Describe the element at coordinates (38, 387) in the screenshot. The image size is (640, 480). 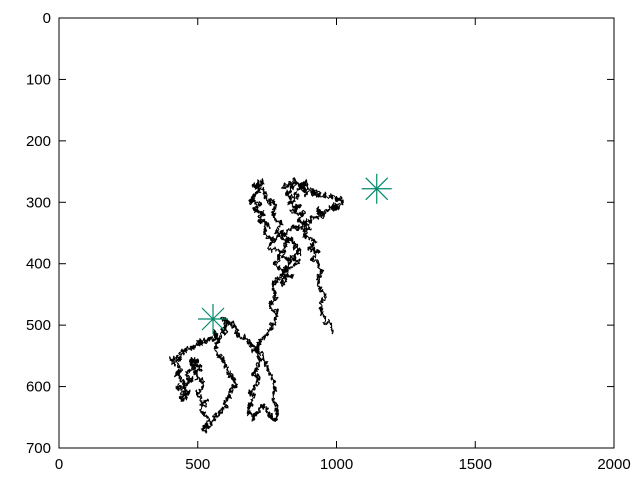
I see `y-tick-label: 600` at that location.